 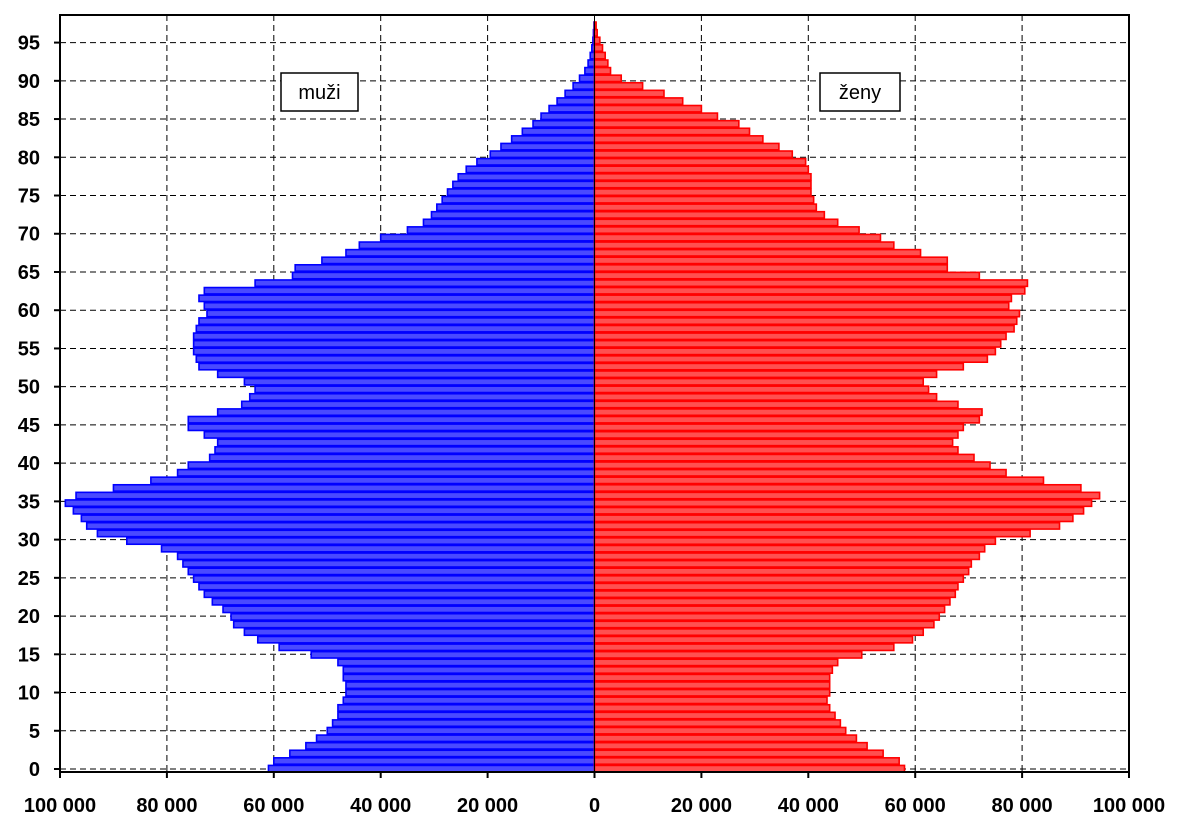 I want to click on y-tick-label: 5, so click(x=34, y=732).